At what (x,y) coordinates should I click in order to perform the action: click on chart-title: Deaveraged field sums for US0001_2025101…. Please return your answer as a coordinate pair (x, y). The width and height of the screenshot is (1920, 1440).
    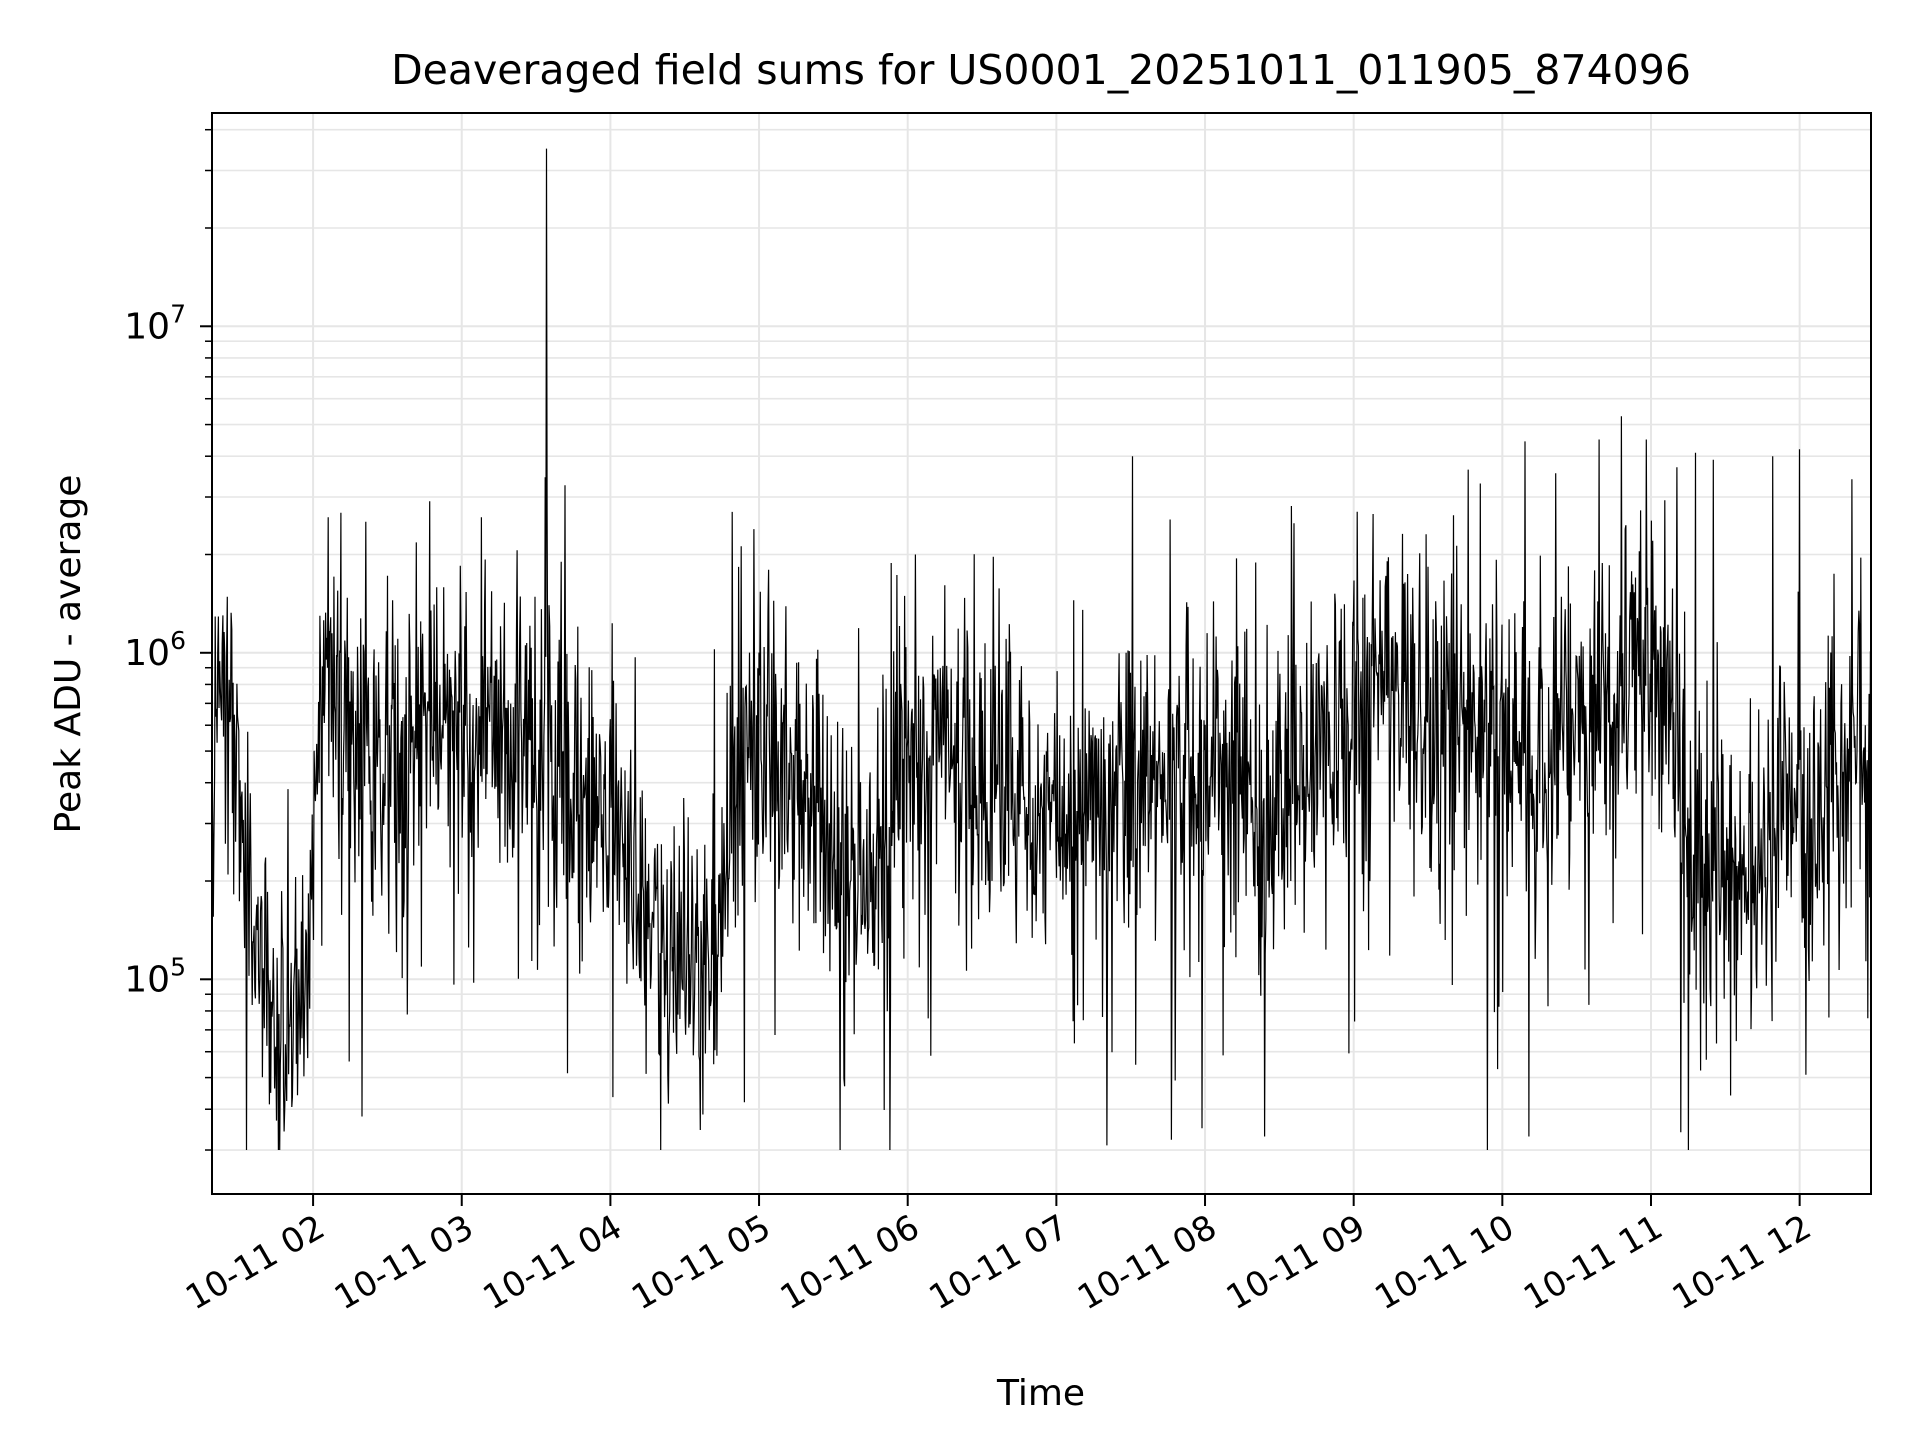
    Looking at the image, I should click on (1041, 70).